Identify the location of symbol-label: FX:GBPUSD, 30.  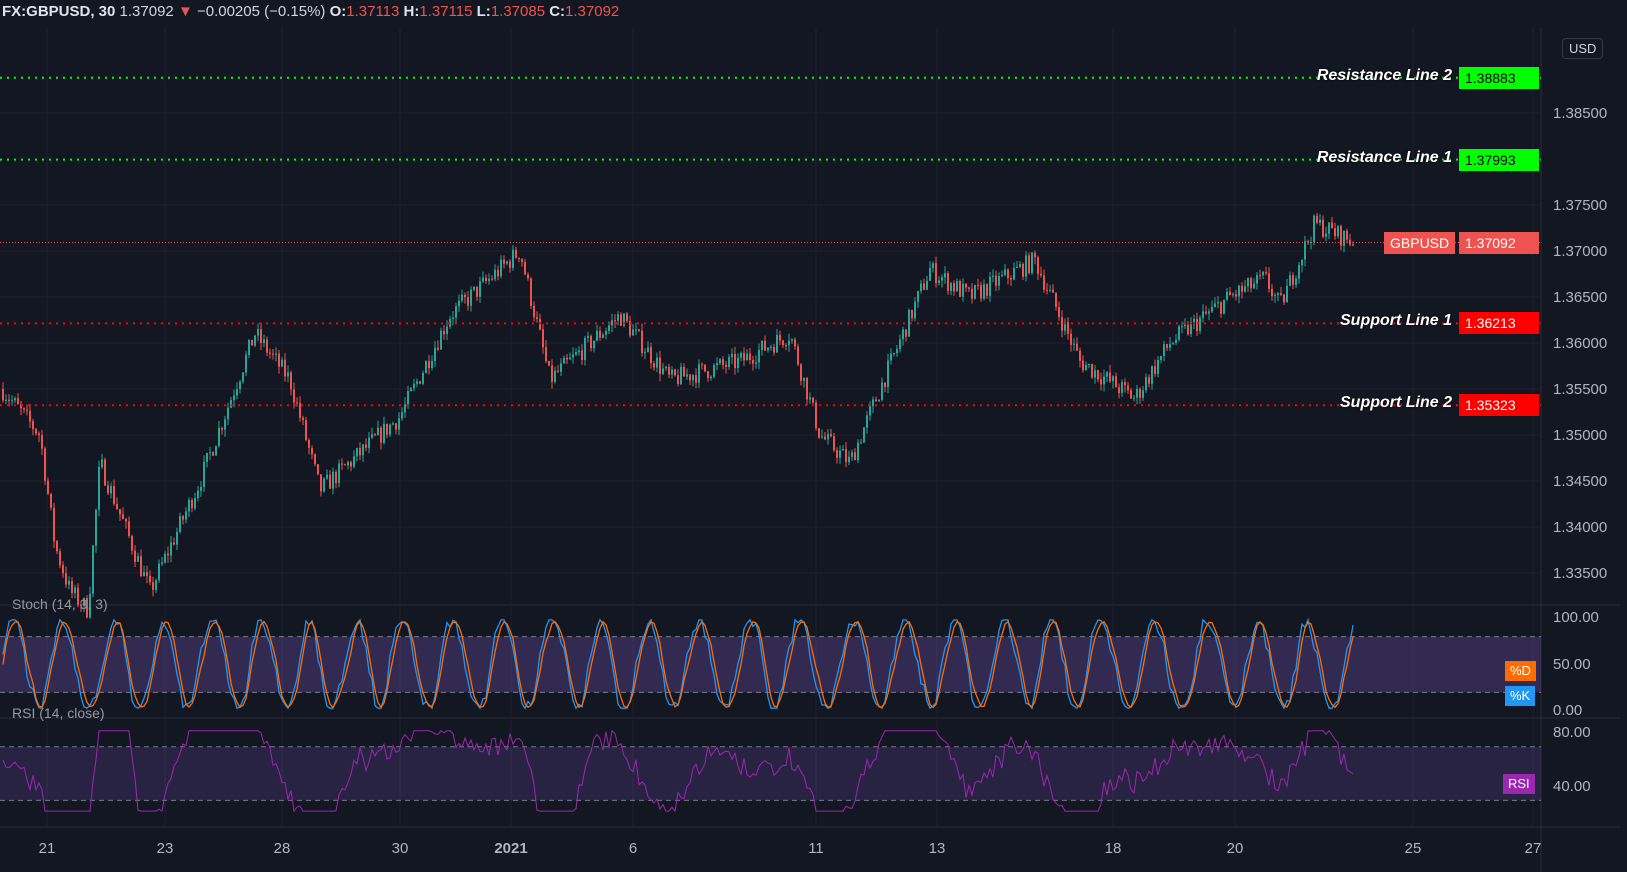
(59, 11).